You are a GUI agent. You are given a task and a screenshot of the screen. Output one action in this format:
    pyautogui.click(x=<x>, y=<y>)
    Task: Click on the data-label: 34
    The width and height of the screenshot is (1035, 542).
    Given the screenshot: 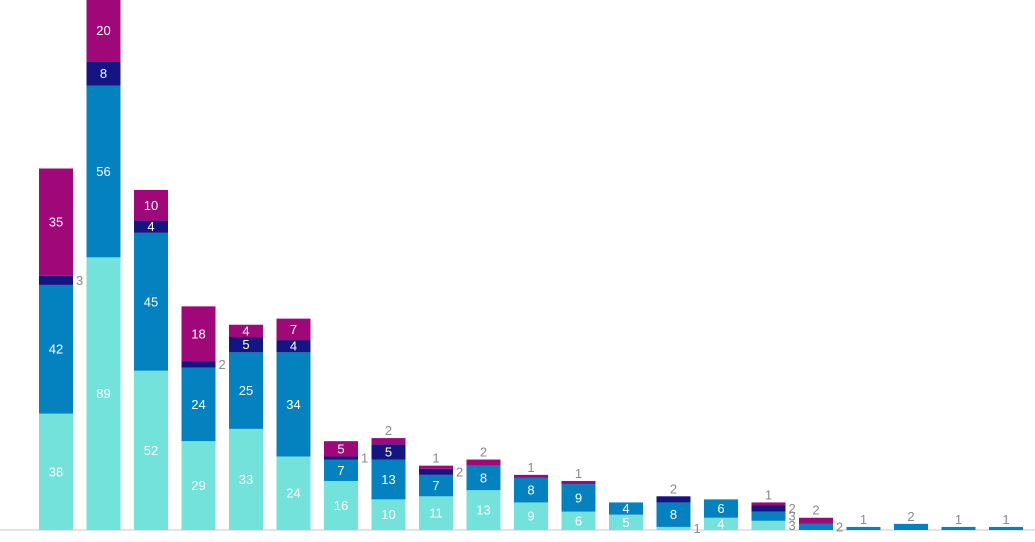 What is the action you would take?
    pyautogui.click(x=293, y=404)
    